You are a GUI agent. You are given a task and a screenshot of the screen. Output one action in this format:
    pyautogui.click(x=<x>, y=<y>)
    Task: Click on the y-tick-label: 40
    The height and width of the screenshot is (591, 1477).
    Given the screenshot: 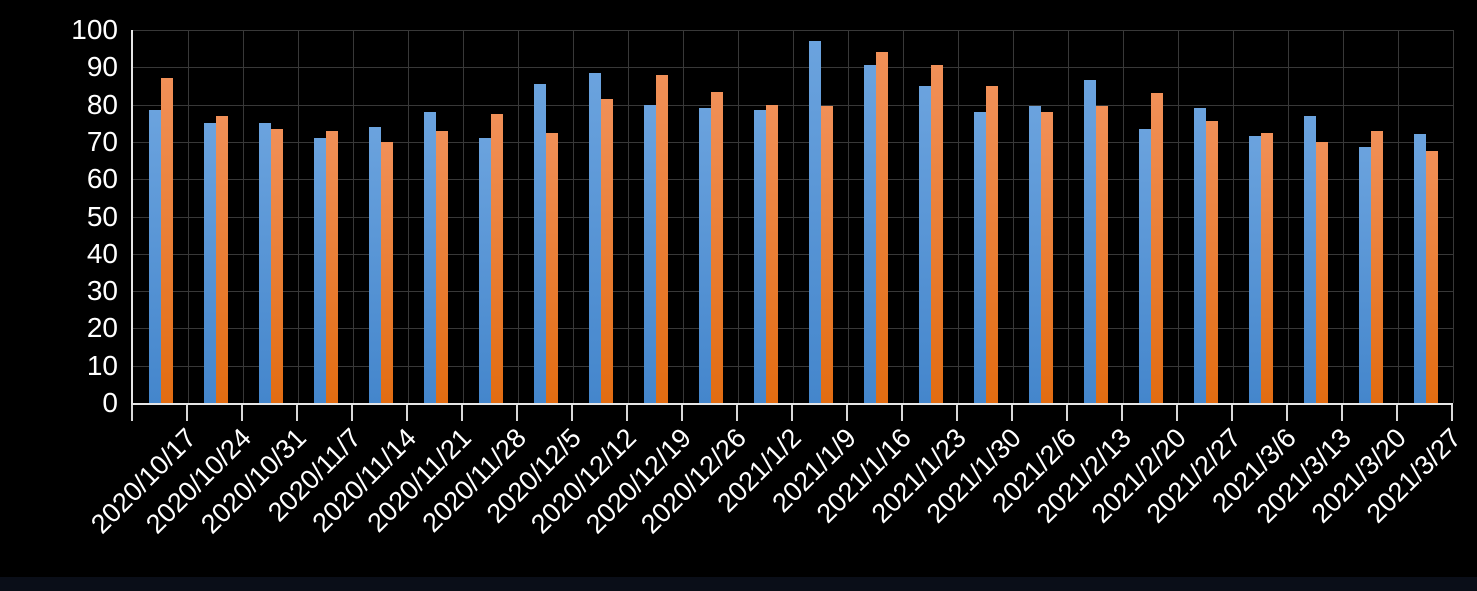 What is the action you would take?
    pyautogui.click(x=102, y=253)
    